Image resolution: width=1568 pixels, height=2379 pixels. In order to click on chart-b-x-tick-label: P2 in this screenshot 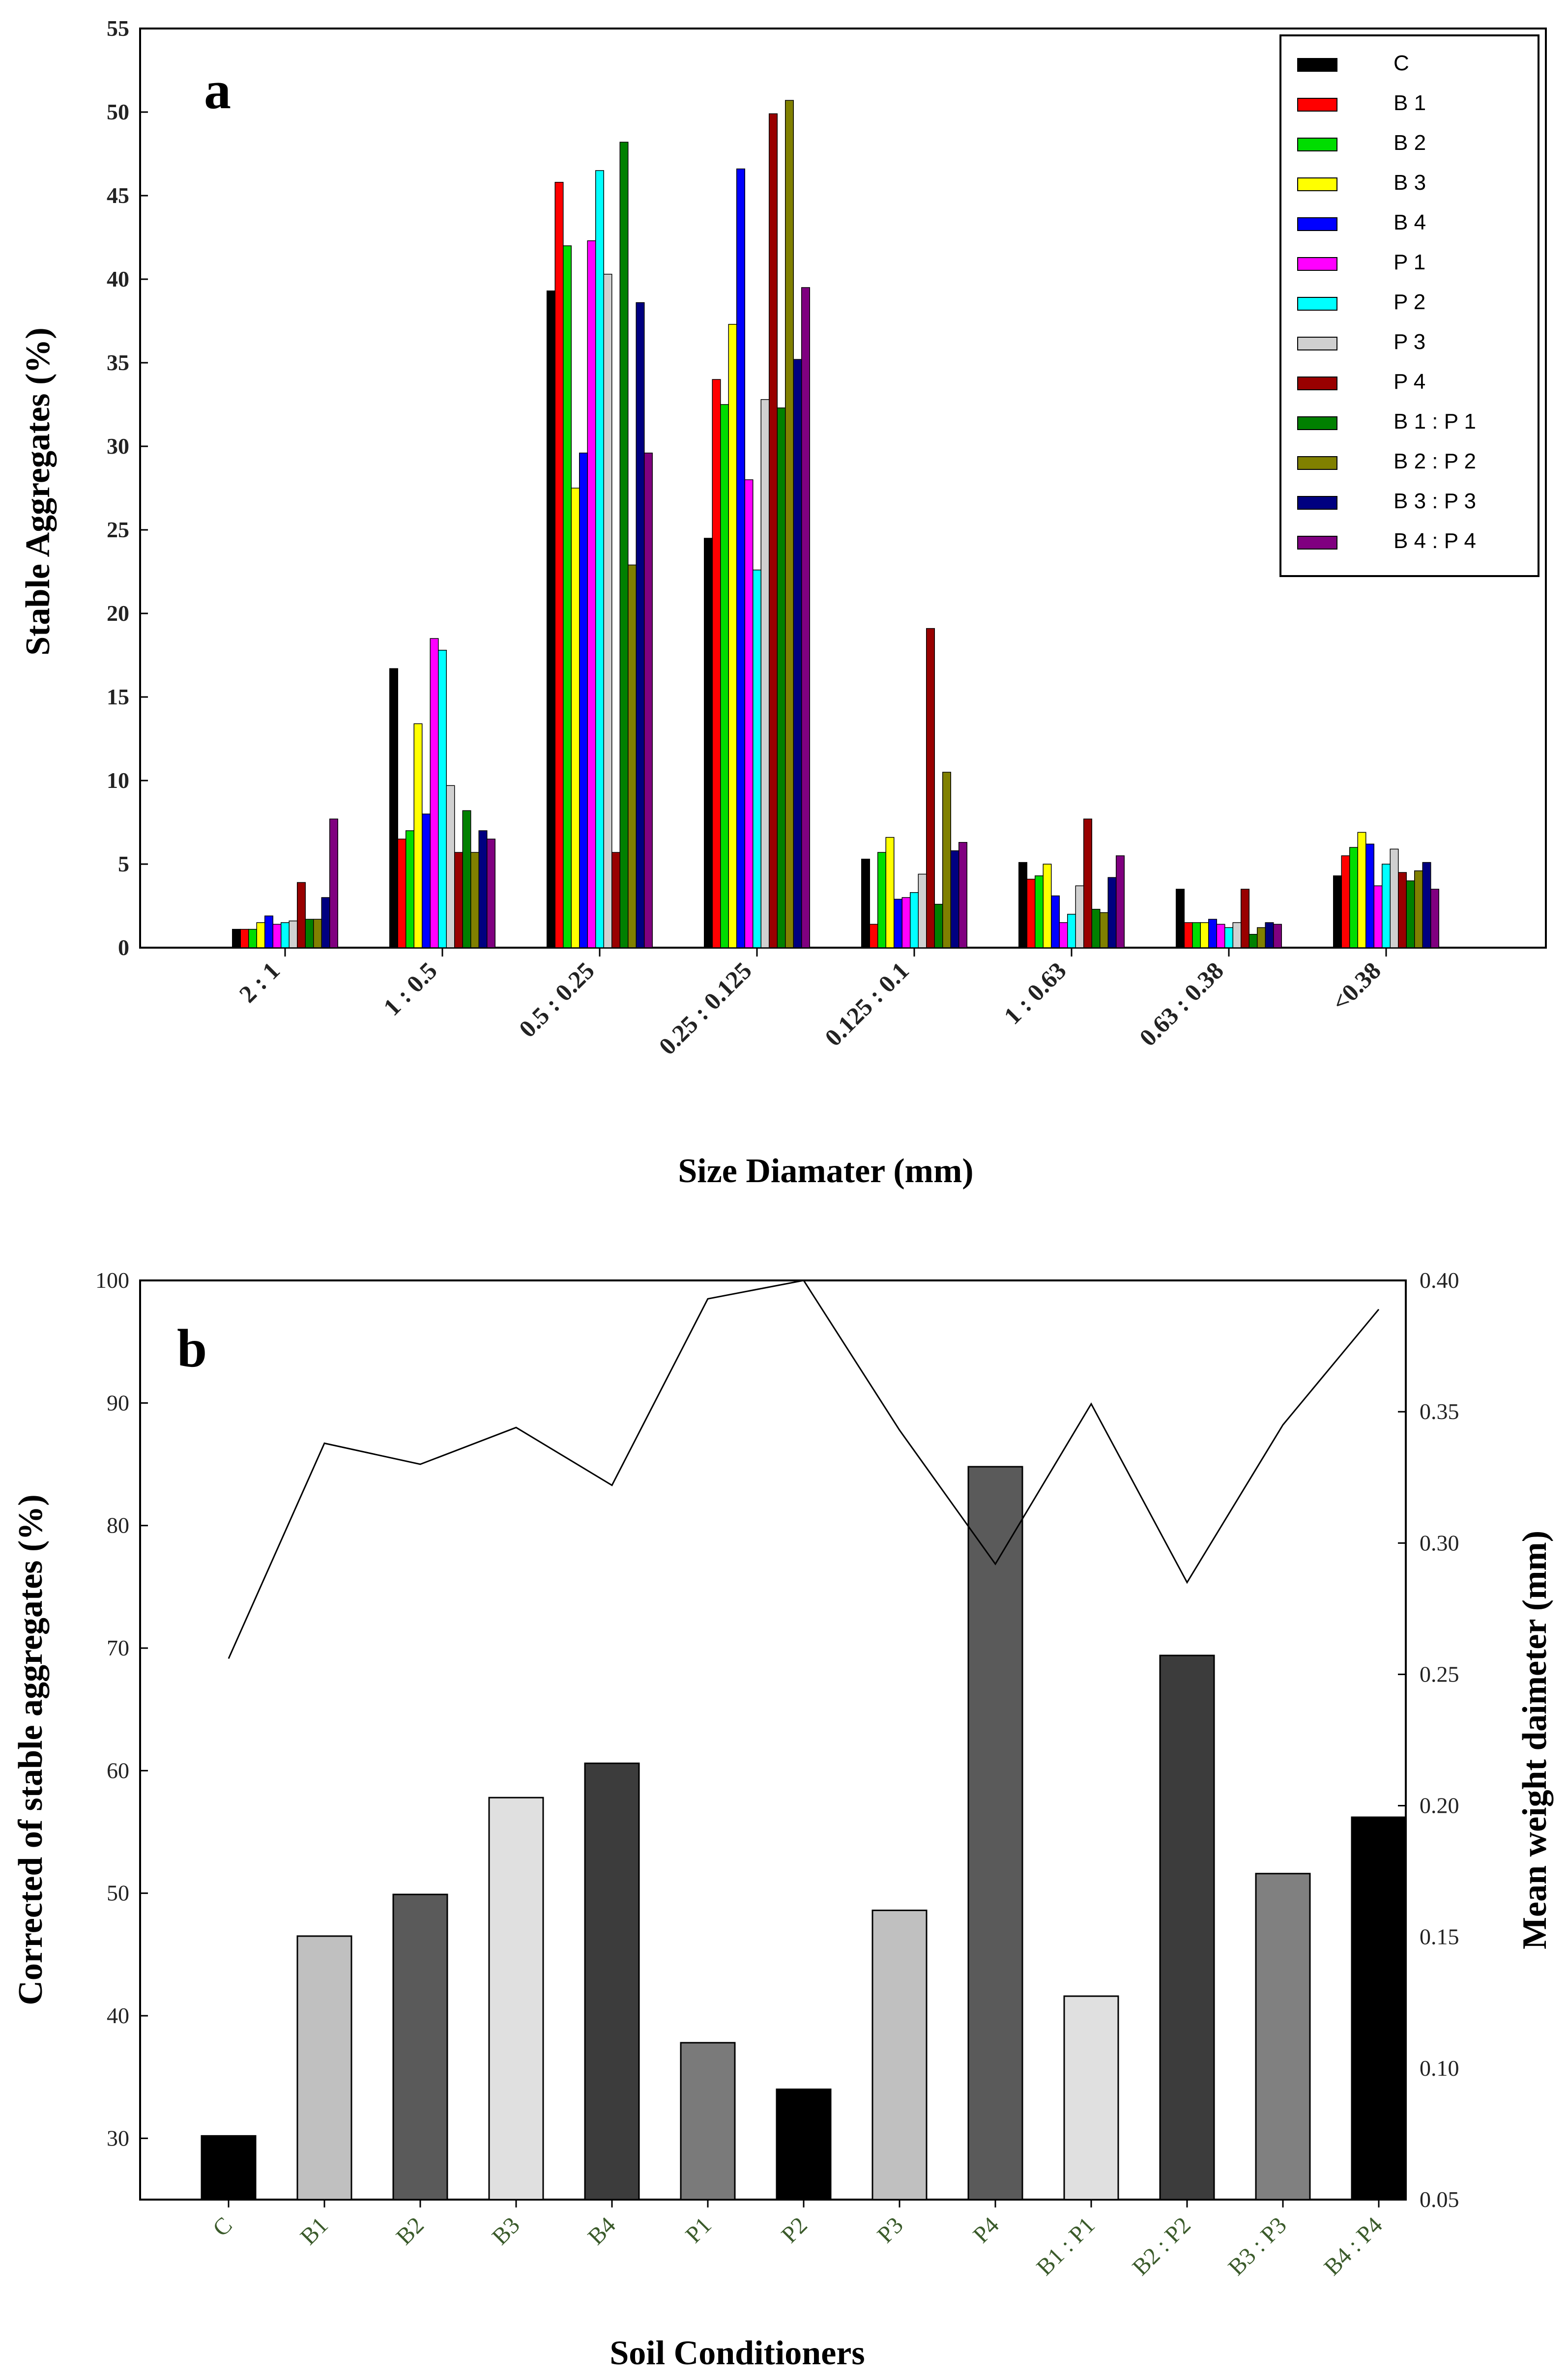, I will do `click(794, 2230)`.